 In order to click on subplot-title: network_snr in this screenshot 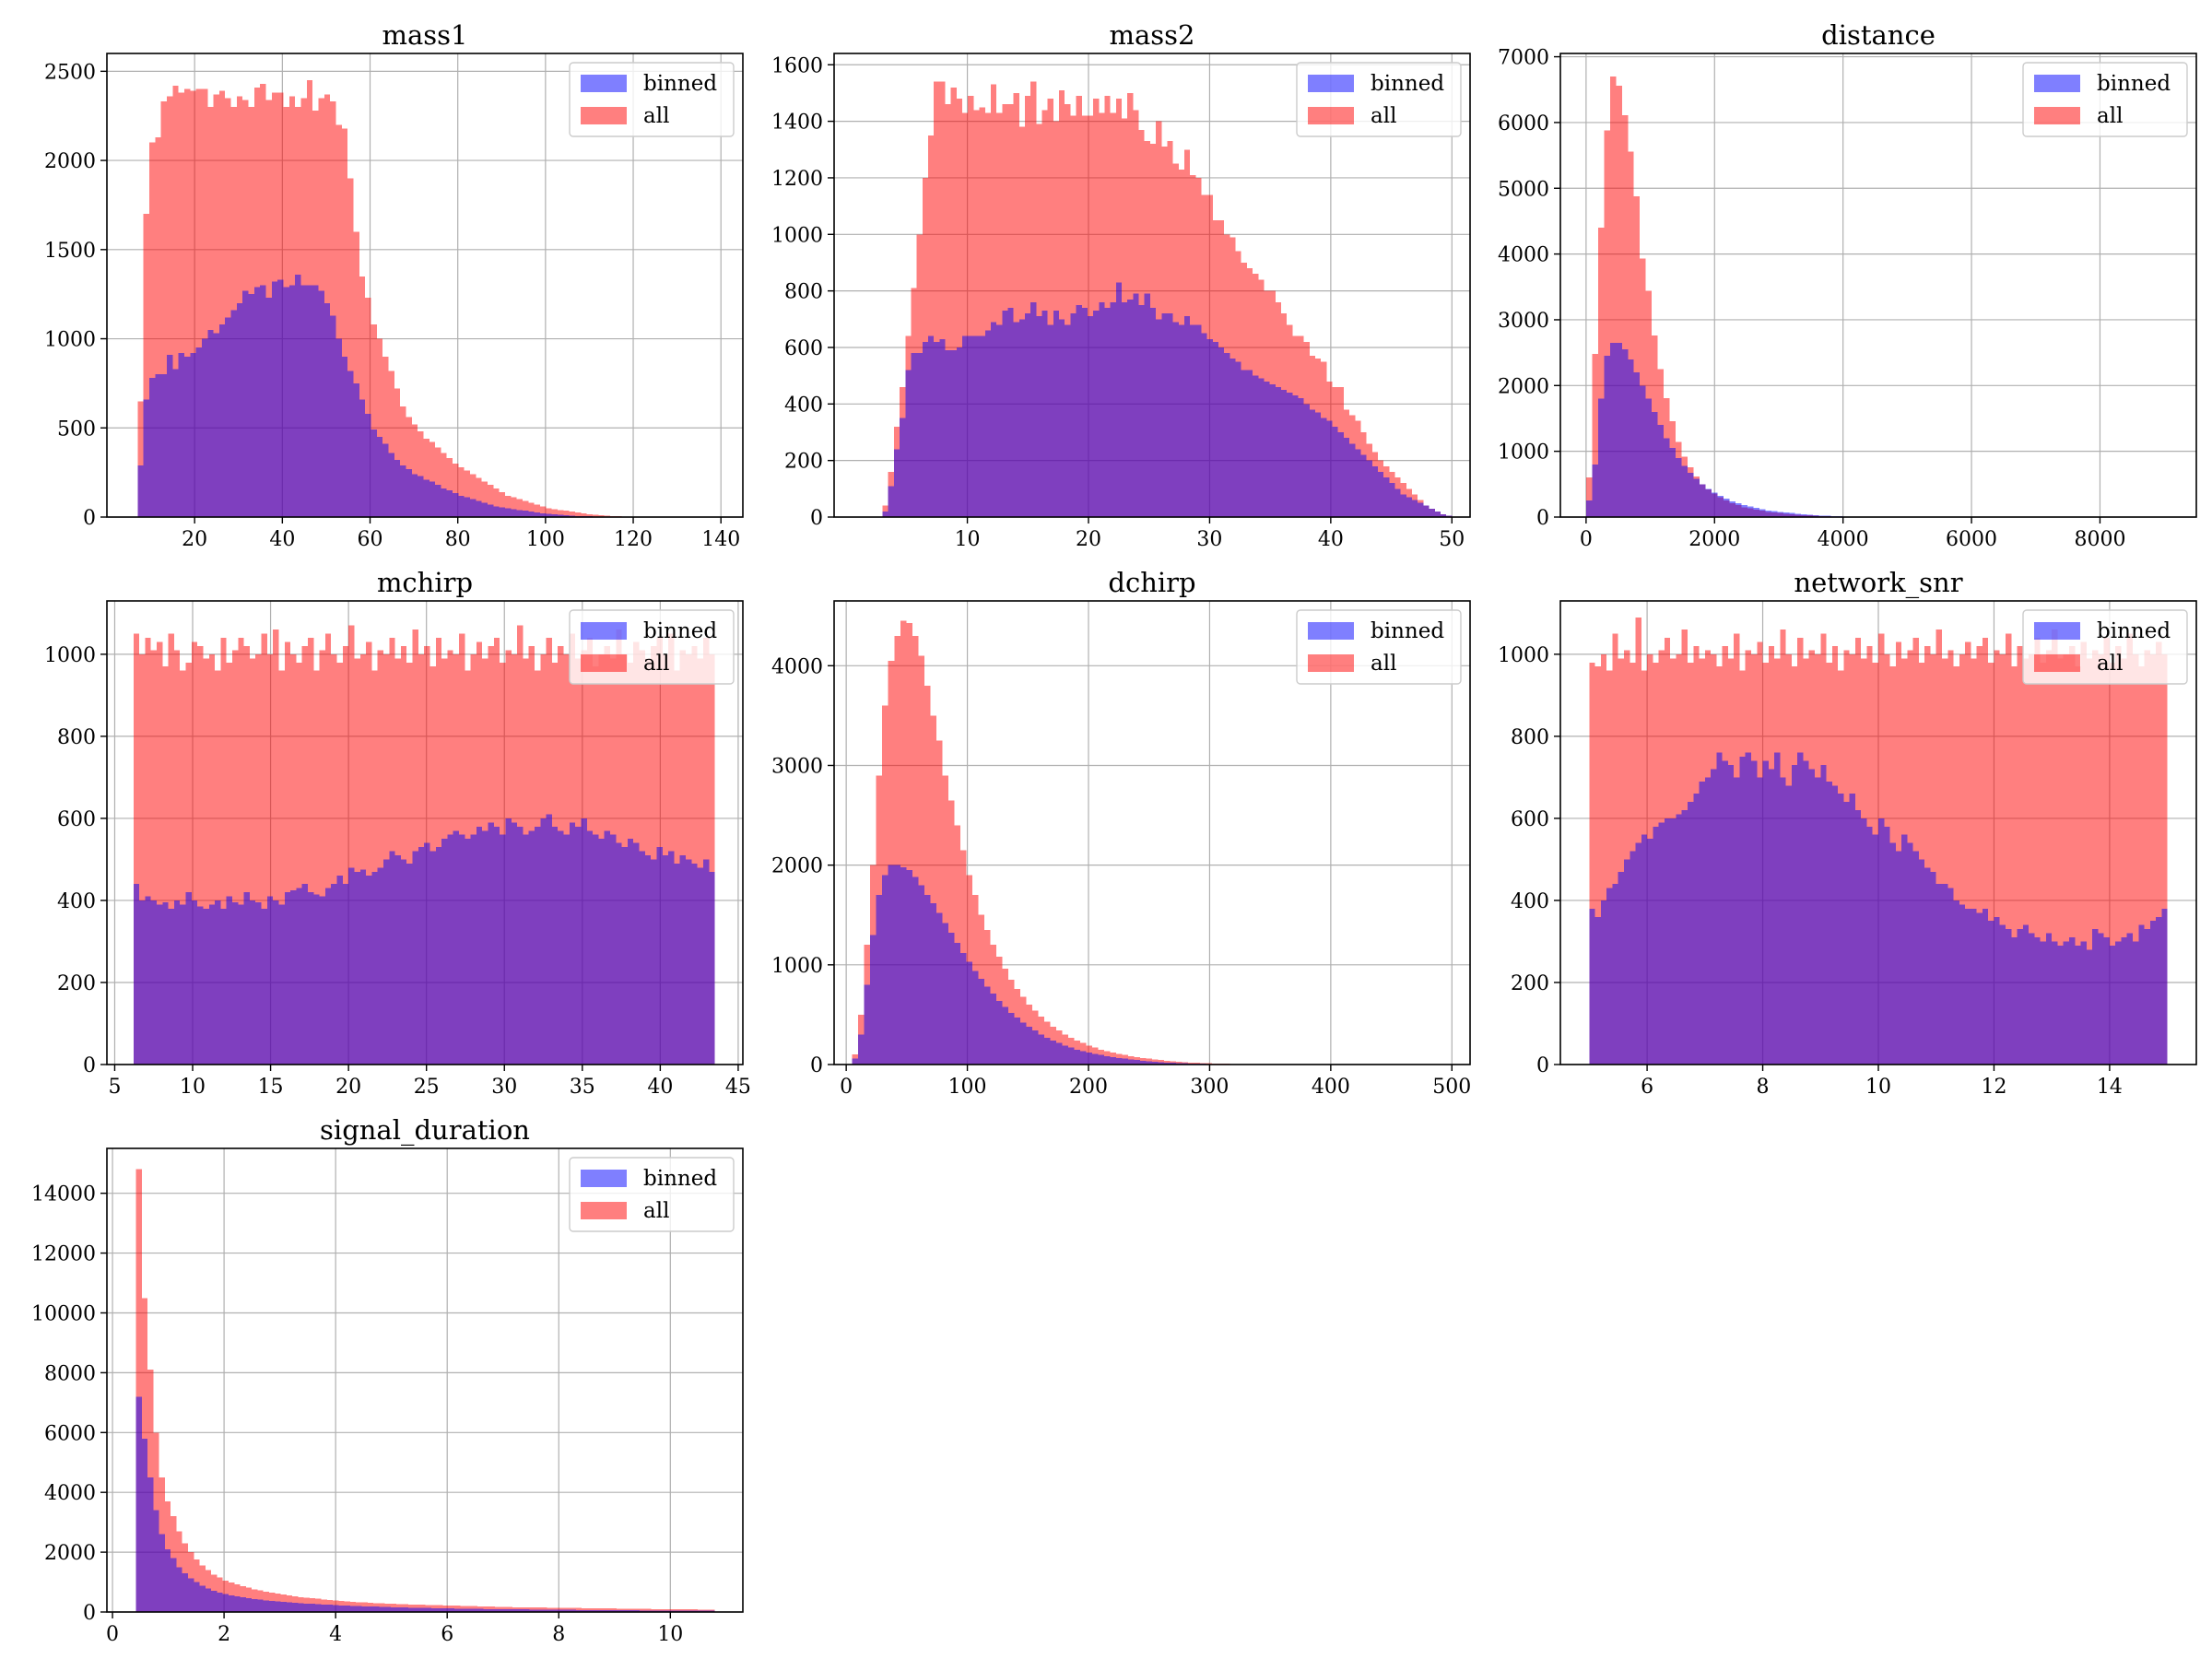, I will do `click(1878, 583)`.